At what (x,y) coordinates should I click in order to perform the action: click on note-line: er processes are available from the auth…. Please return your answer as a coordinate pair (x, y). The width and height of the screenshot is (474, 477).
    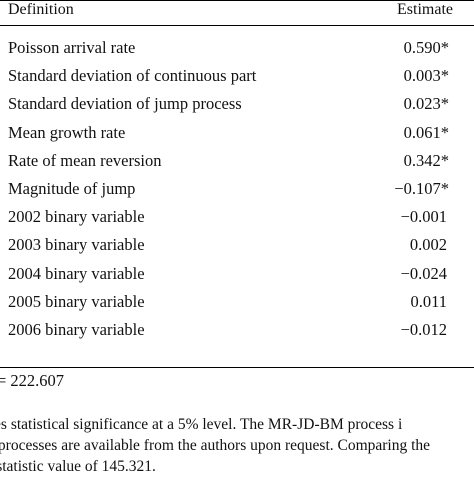
    Looking at the image, I should click on (215, 445).